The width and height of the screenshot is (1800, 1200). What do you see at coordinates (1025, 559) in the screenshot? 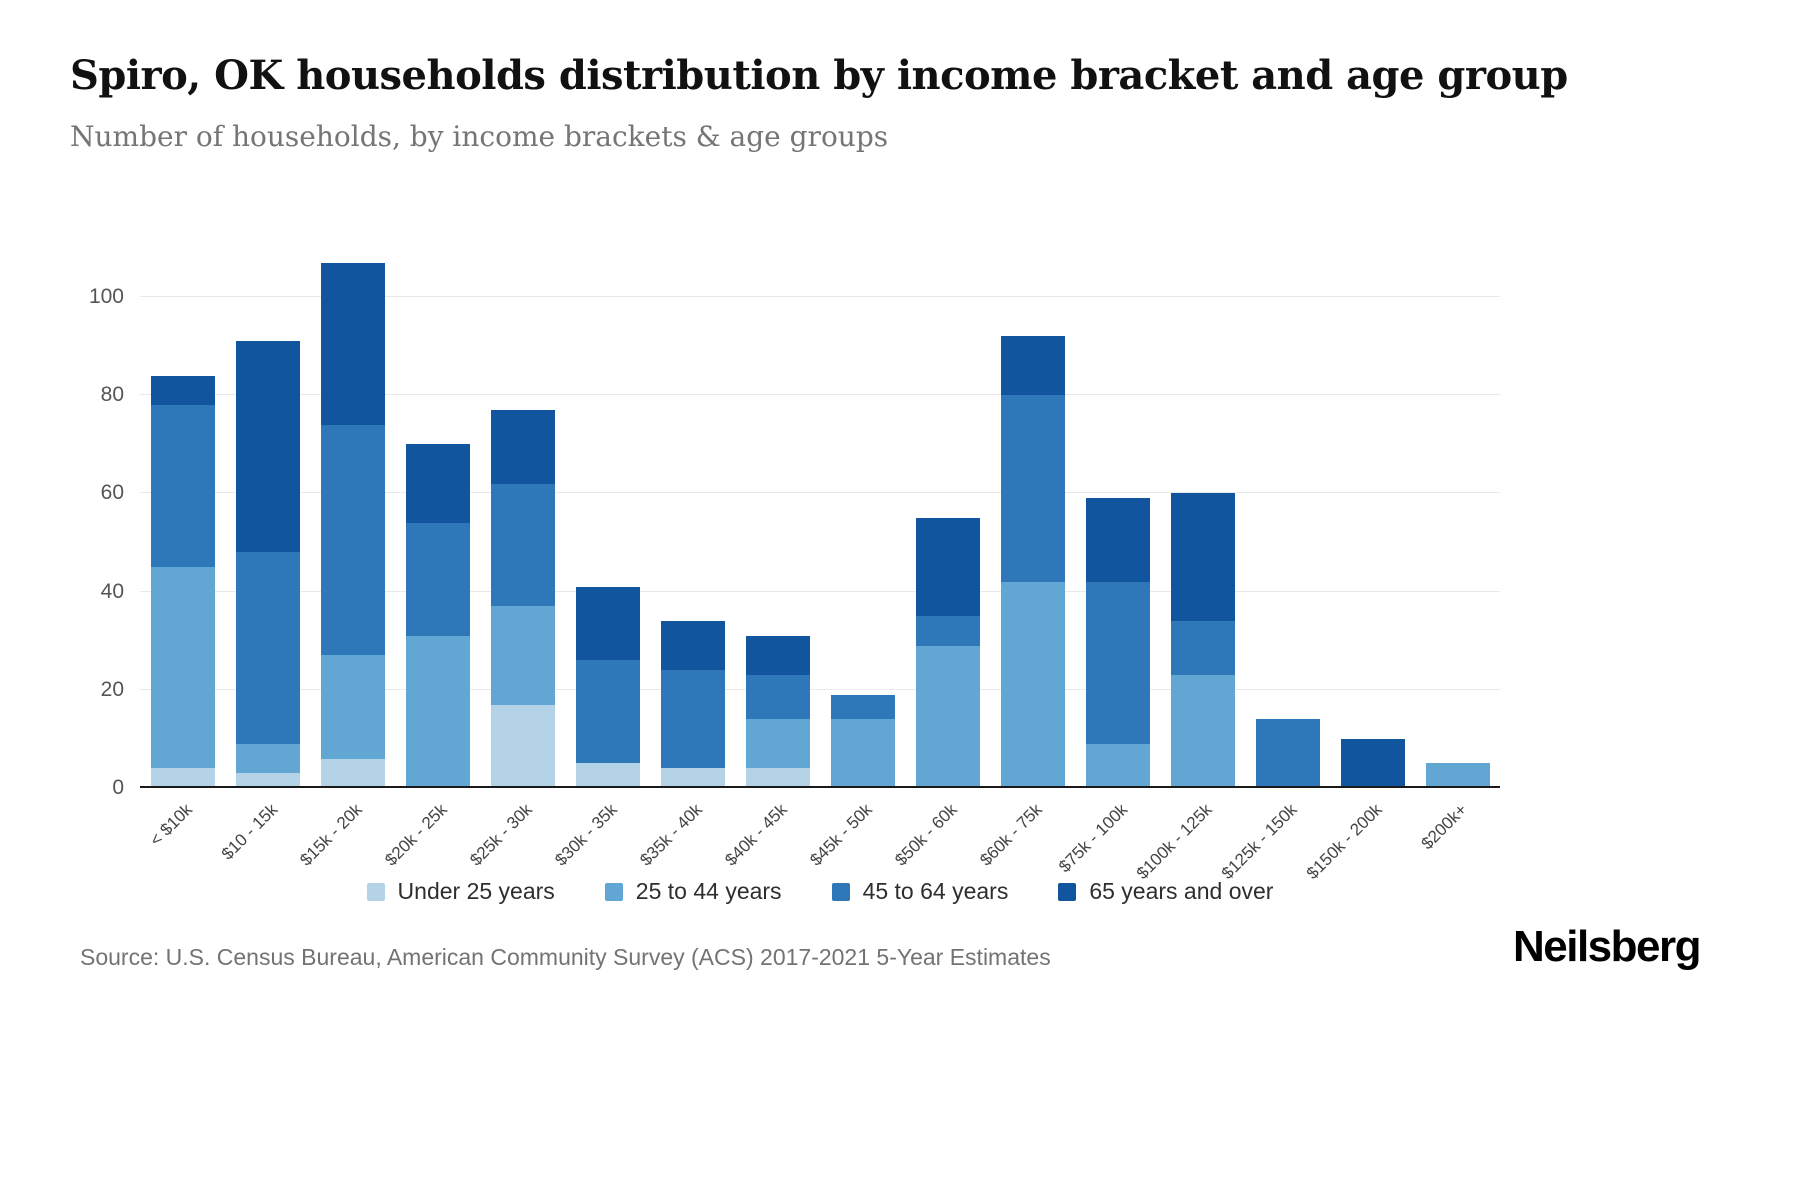
I see `bar-slot: $60k - 75k` at bounding box center [1025, 559].